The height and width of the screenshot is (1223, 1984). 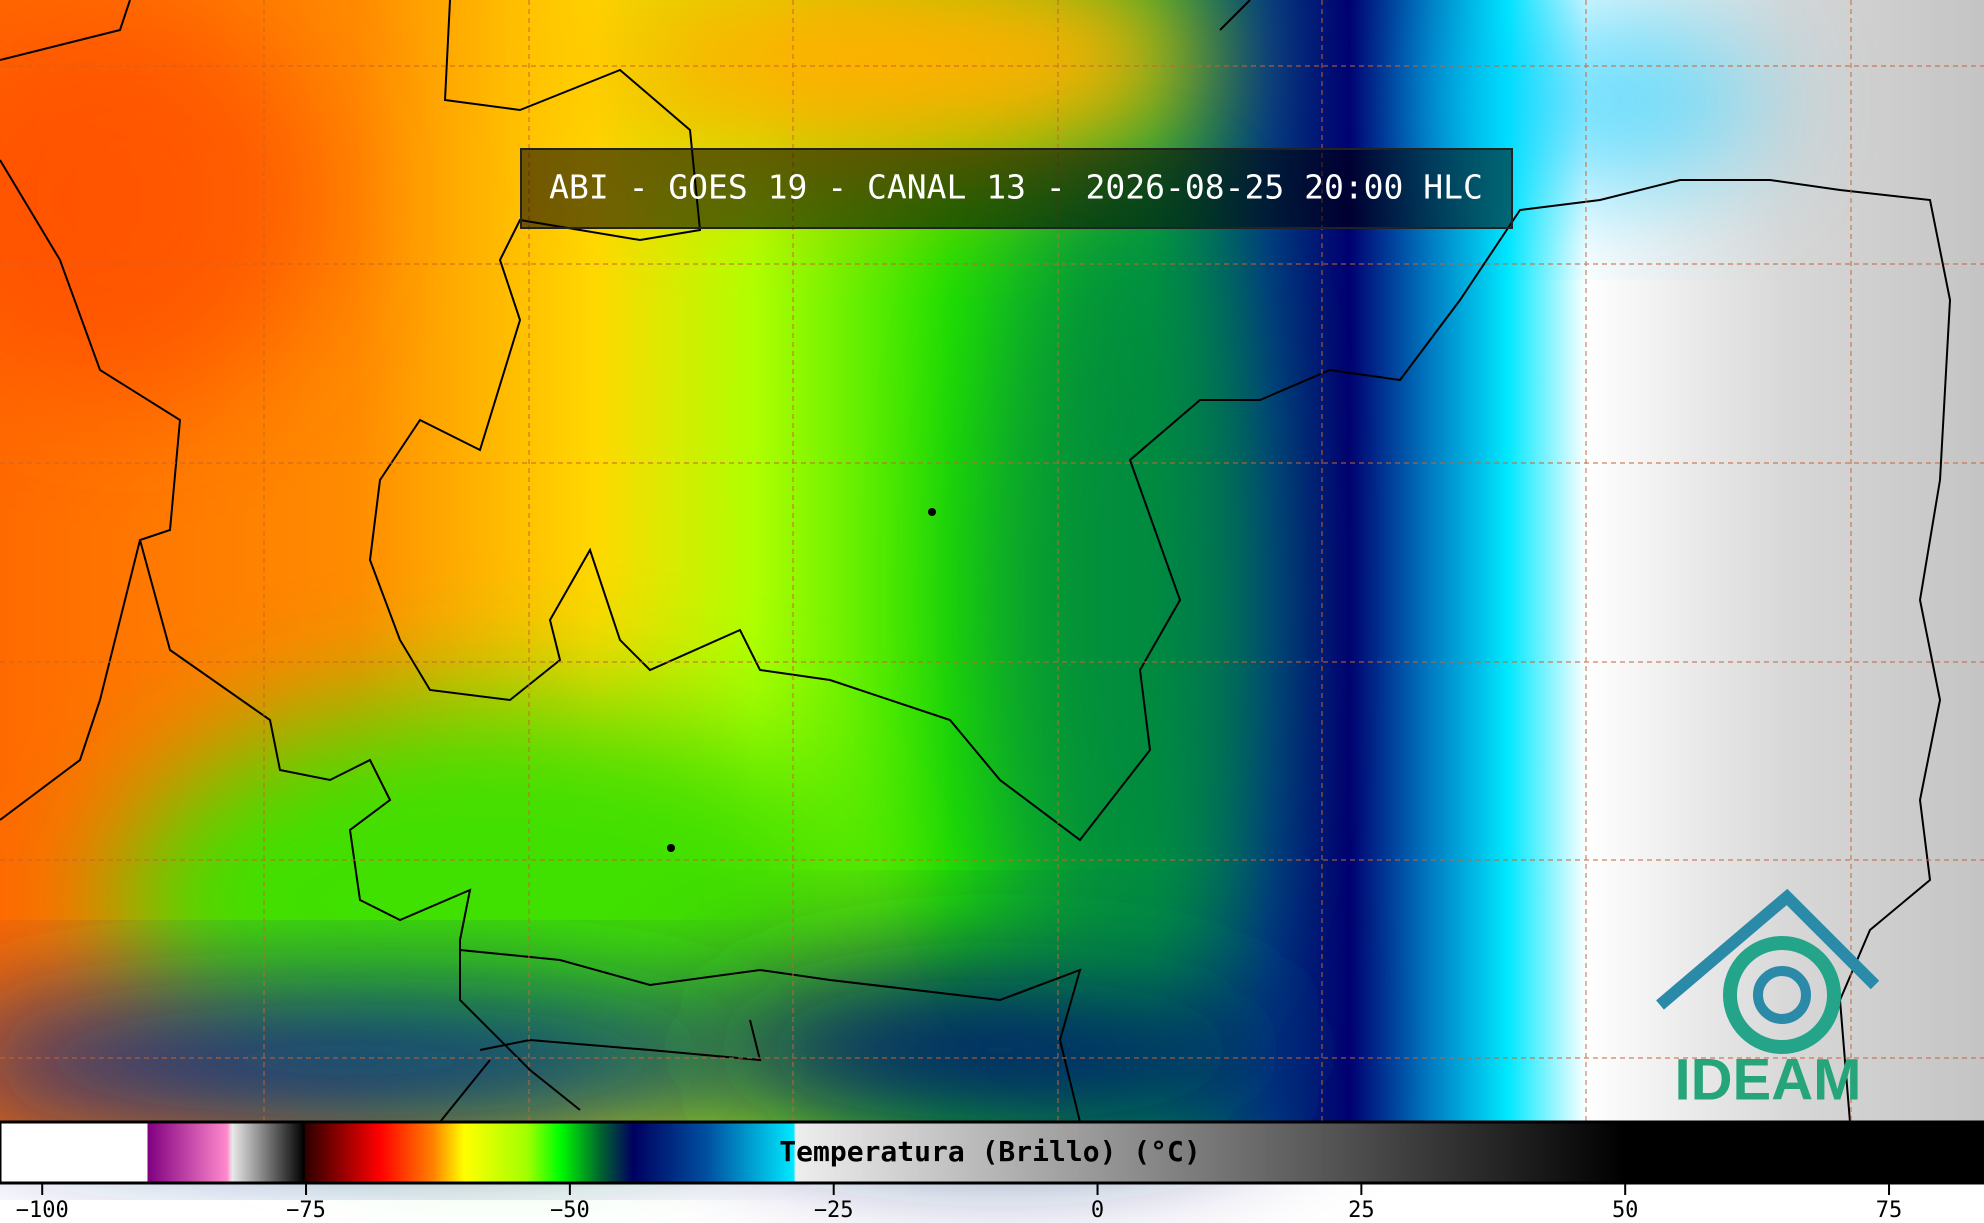 What do you see at coordinates (1097, 1210) in the screenshot?
I see `tick-label: 0` at bounding box center [1097, 1210].